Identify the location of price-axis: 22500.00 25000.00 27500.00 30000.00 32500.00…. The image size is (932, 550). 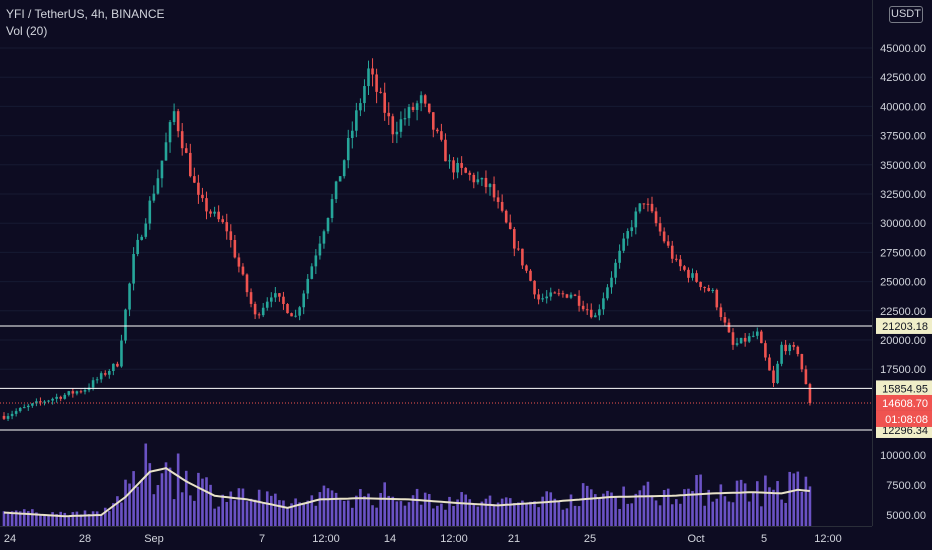
(903, 282).